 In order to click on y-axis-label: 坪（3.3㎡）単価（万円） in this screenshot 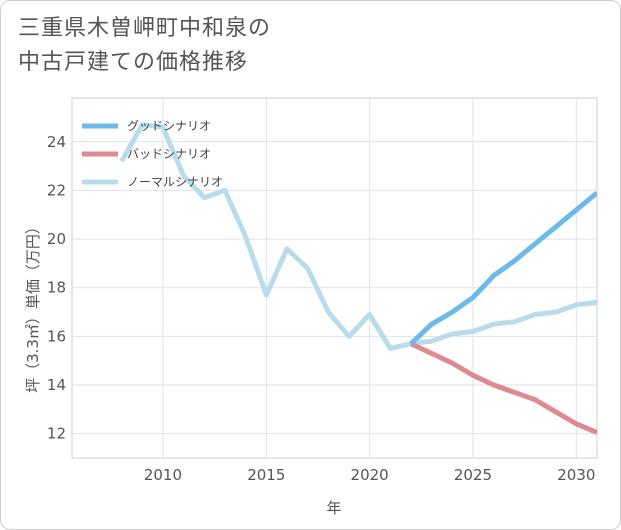, I will do `click(33, 306)`.